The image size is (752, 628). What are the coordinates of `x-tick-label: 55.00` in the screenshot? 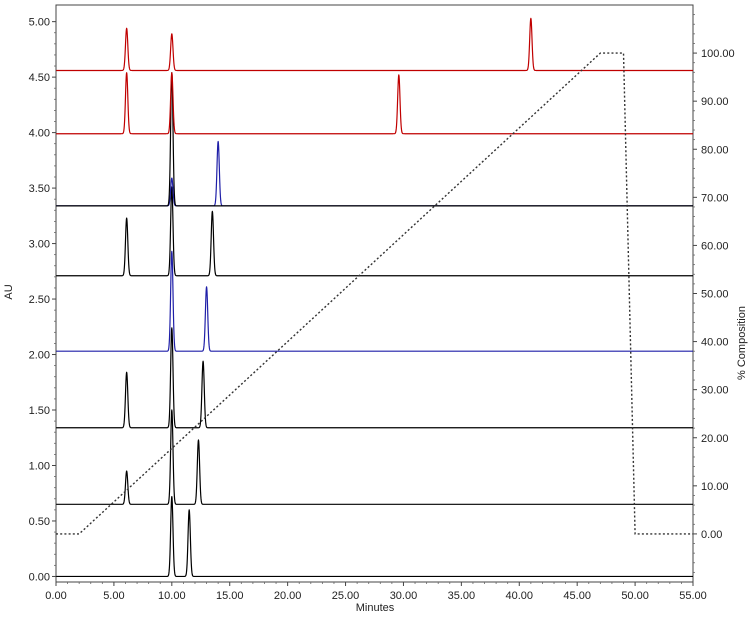 It's located at (693, 596).